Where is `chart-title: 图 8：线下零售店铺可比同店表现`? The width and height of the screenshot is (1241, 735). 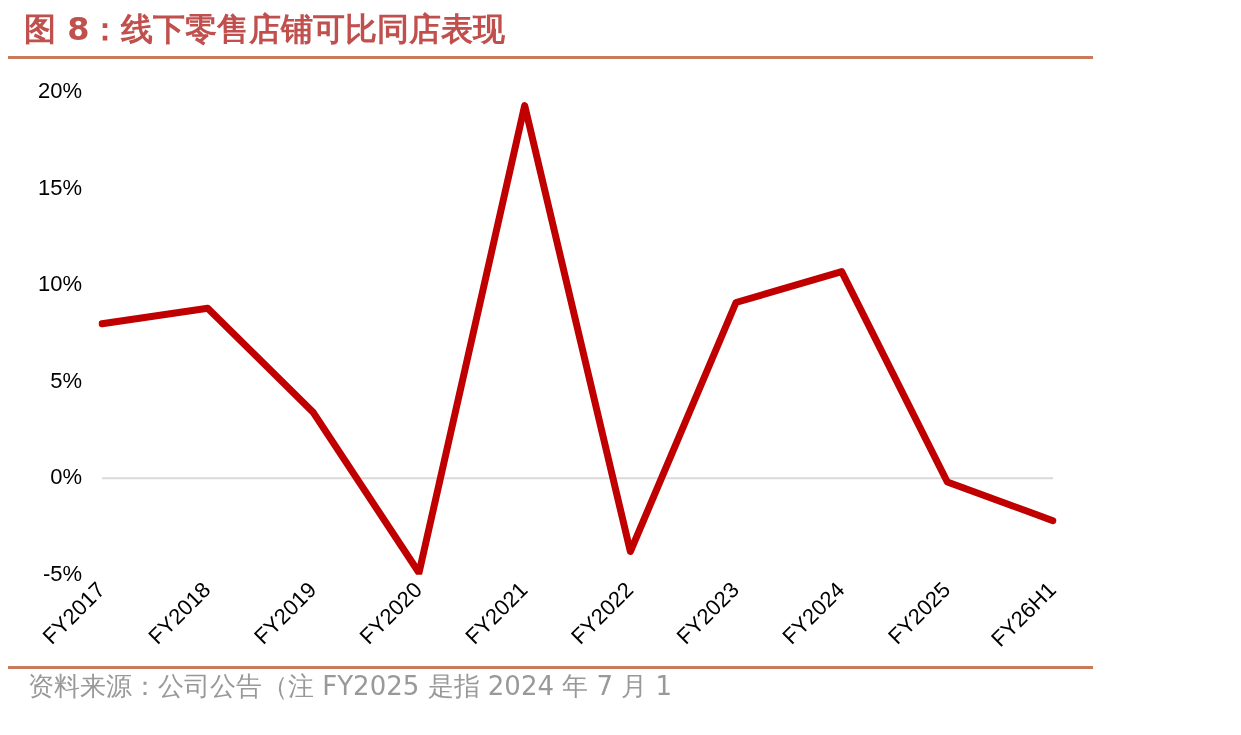 chart-title: 图 8：线下零售店铺可比同店表现 is located at coordinates (550, 33).